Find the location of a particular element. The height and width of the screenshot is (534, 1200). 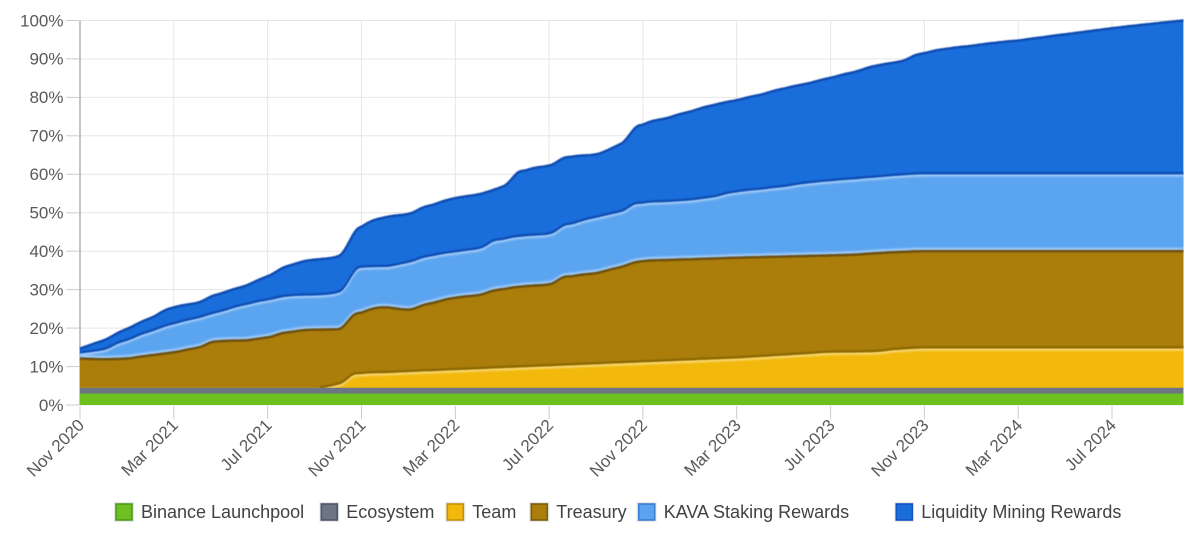

svg-text: 70% is located at coordinates (46, 136).